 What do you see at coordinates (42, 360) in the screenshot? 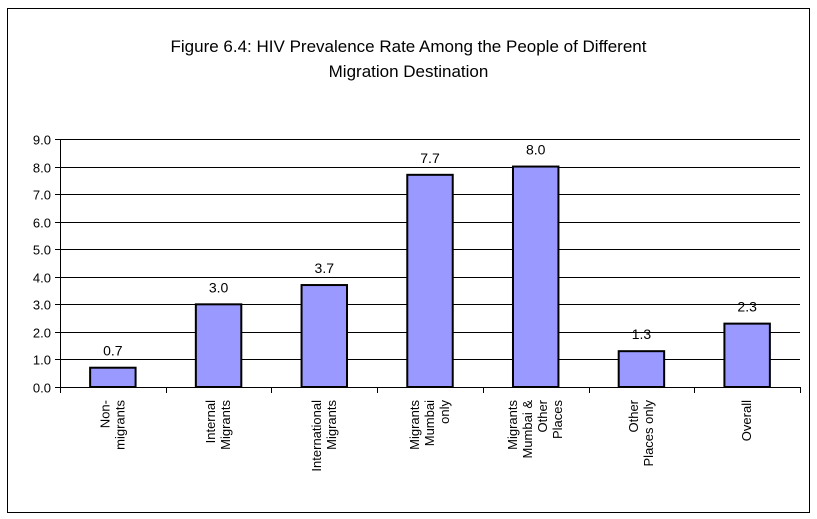
I see `y-tick-label: 1.0` at bounding box center [42, 360].